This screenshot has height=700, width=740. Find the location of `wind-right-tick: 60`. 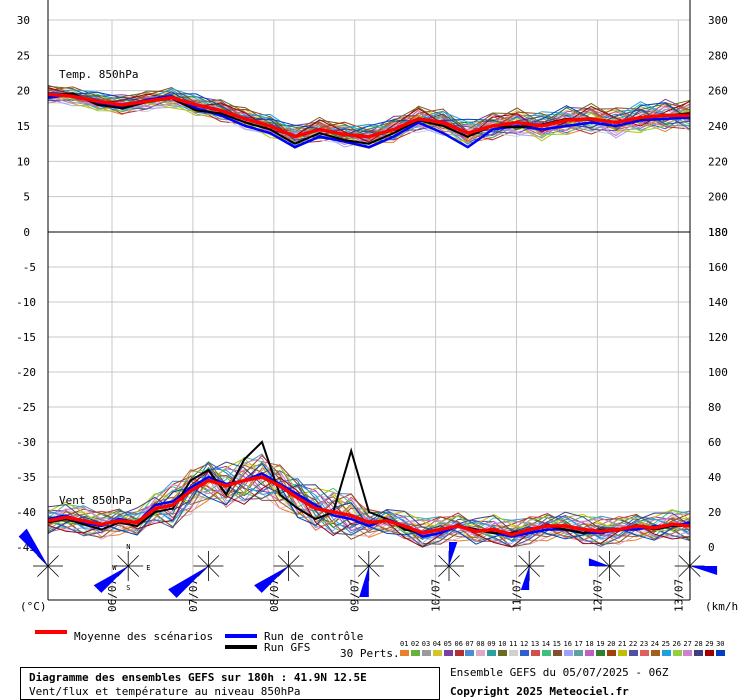

wind-right-tick: 60 is located at coordinates (714, 442).